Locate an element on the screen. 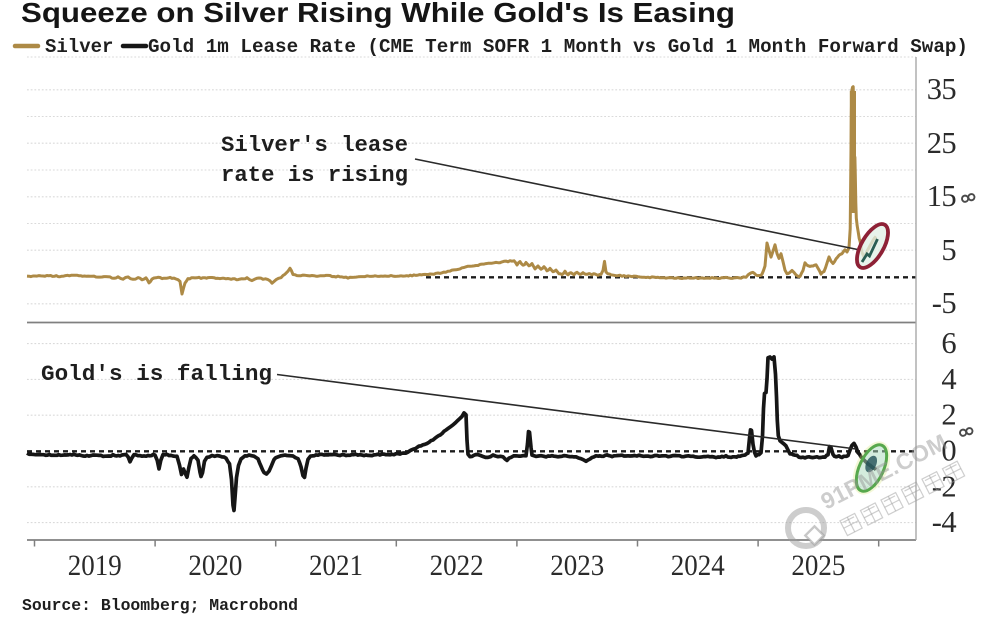  svg-text: Silver is located at coordinates (79, 47).